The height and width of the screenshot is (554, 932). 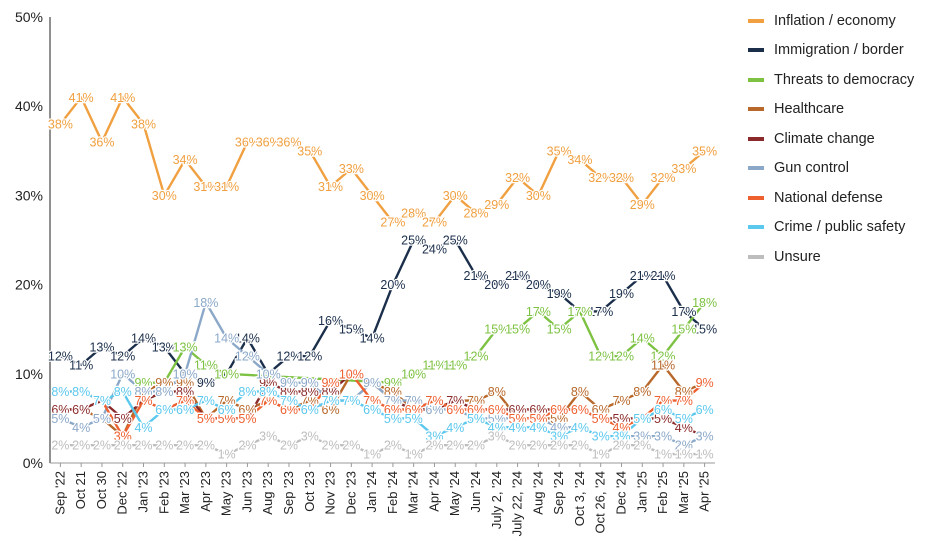 What do you see at coordinates (122, 98) in the screenshot?
I see `data-label: 41%` at bounding box center [122, 98].